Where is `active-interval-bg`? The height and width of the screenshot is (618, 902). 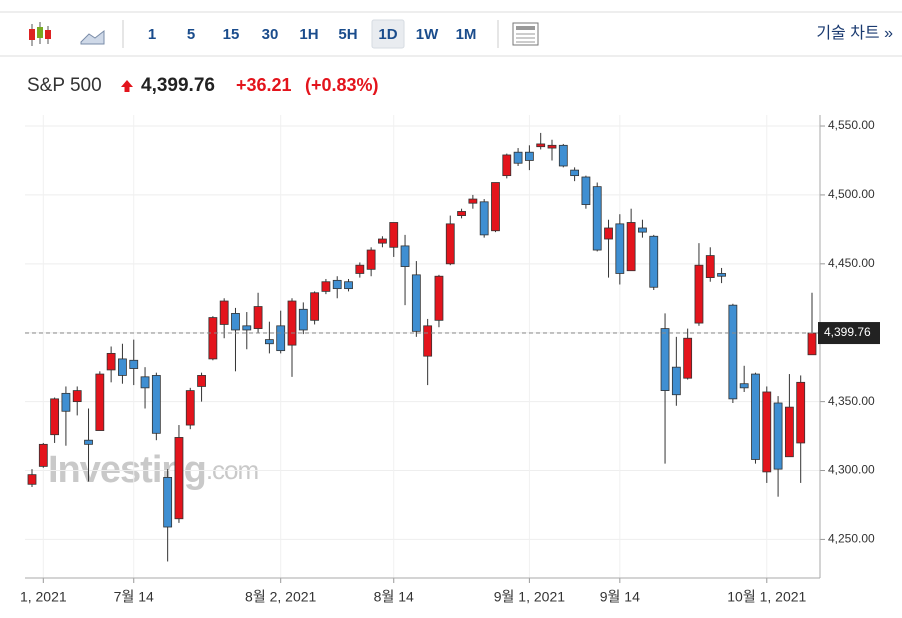 active-interval-bg is located at coordinates (388, 34).